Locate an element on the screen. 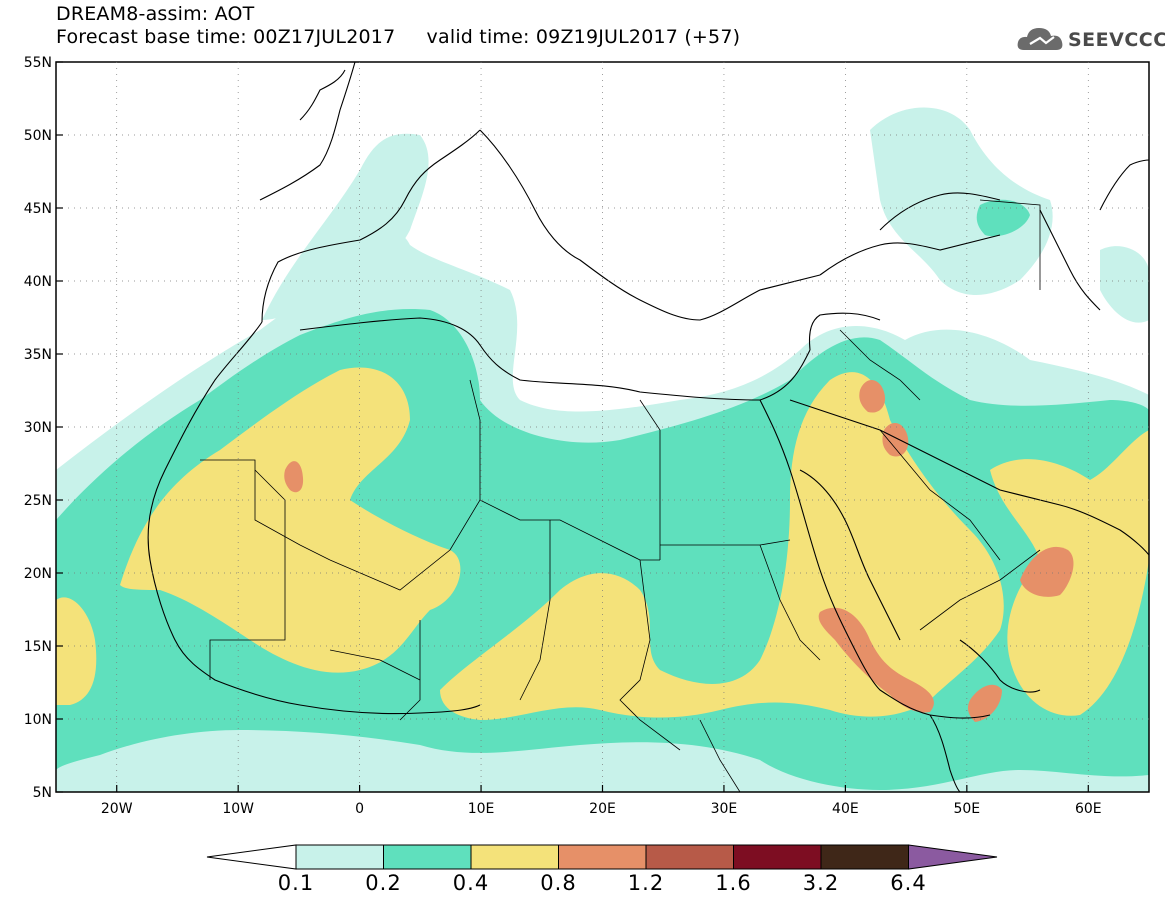 This screenshot has width=1165, height=905. aot-band-0.4-sw is located at coordinates (76, 651).